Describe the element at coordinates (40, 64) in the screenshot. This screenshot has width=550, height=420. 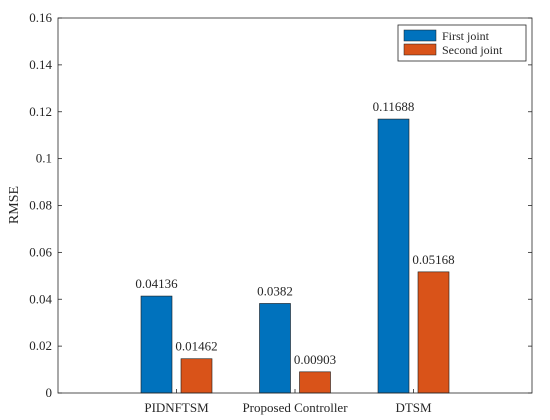
I see `y-tick-label: 0.14` at that location.